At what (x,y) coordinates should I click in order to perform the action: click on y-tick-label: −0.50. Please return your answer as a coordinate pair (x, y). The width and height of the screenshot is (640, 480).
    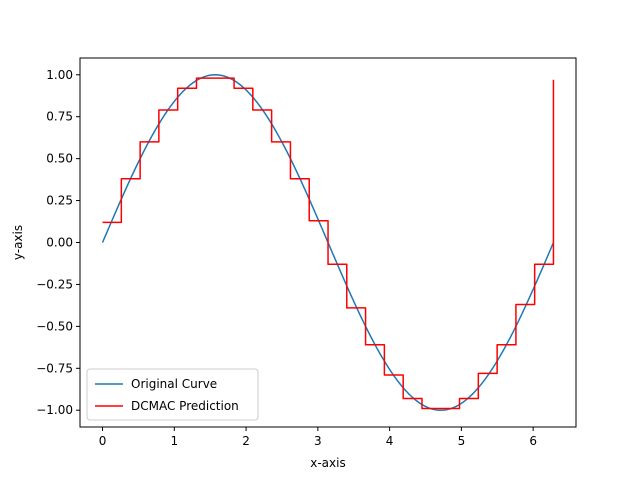
    Looking at the image, I should click on (54, 326).